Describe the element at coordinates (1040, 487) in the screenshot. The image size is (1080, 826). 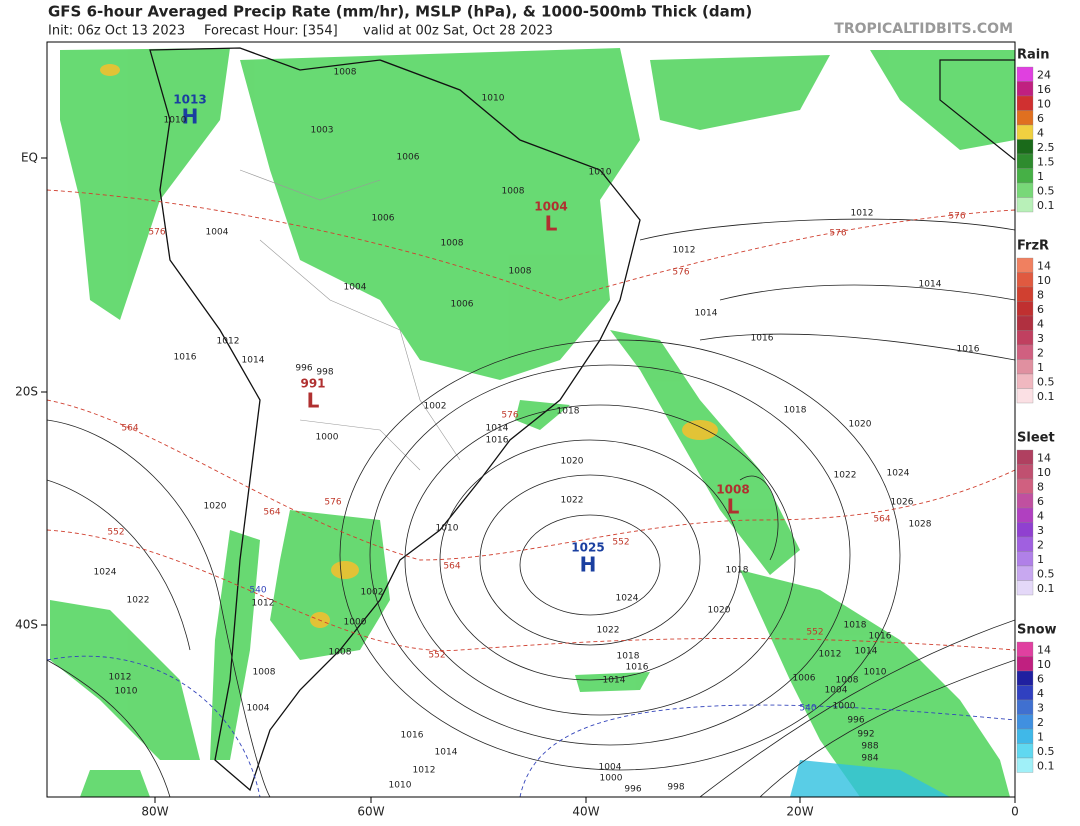
I see `legend-label: 8` at that location.